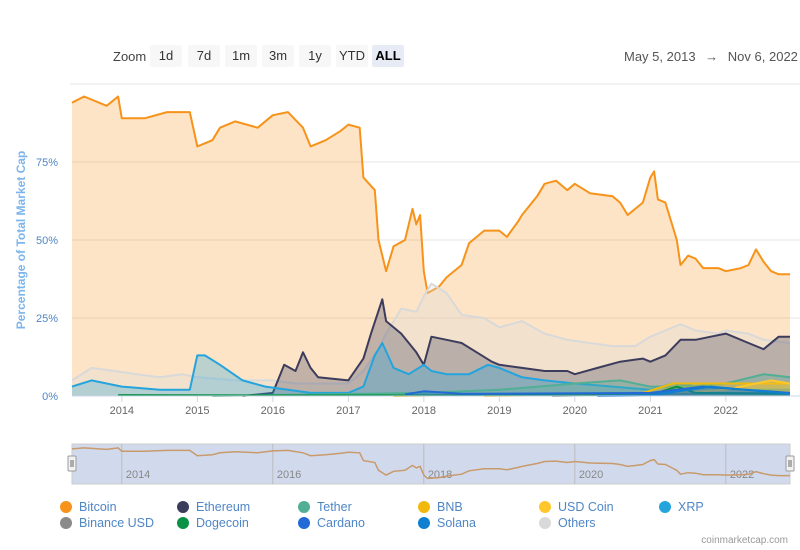 This screenshot has width=800, height=550. I want to click on line-dogecoin, so click(454, 391).